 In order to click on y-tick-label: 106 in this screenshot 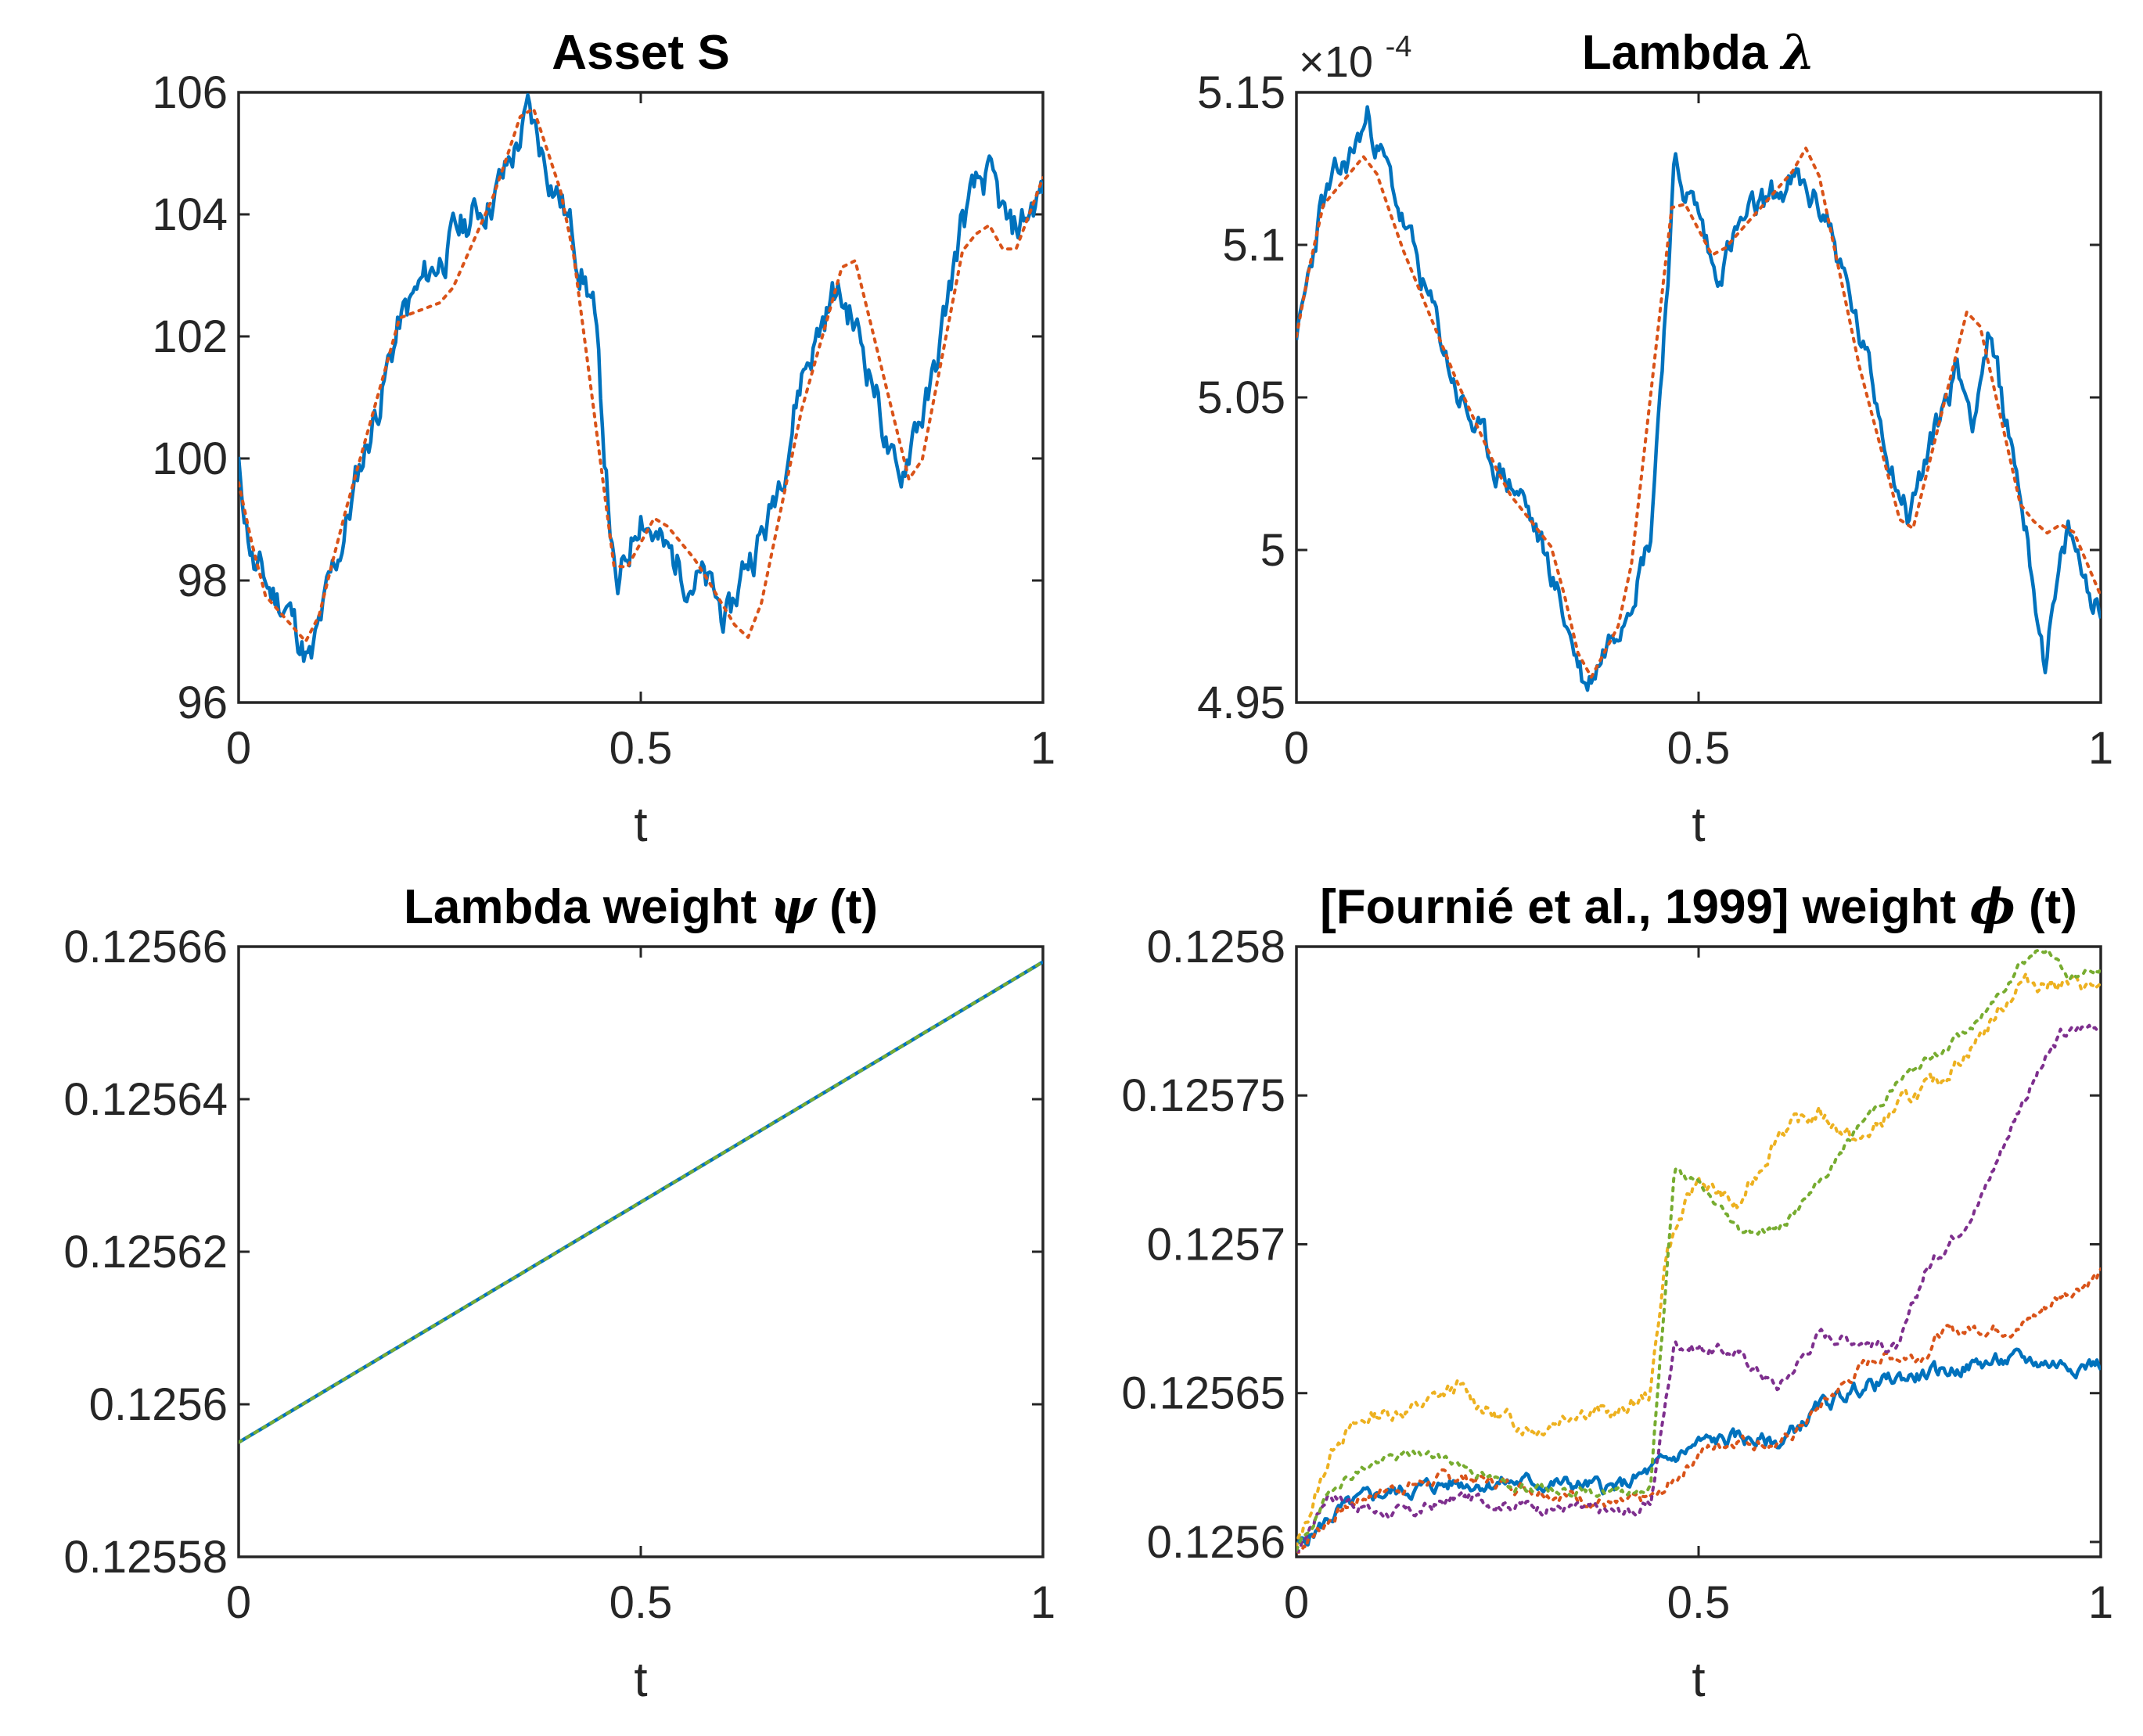, I will do `click(190, 93)`.